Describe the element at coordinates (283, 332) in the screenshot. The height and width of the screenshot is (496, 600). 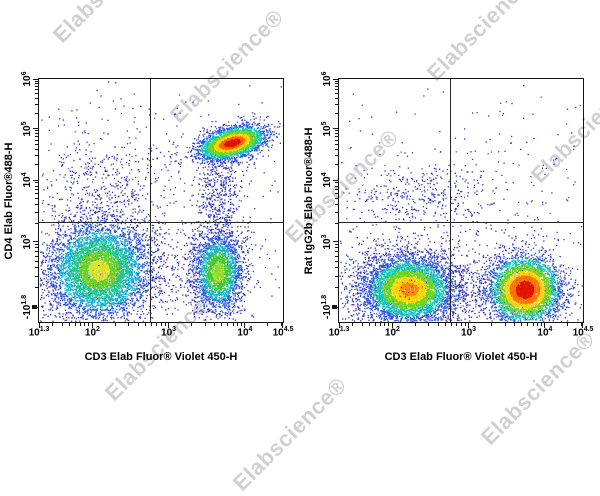
I see `x-tick-label: 104.5` at that location.